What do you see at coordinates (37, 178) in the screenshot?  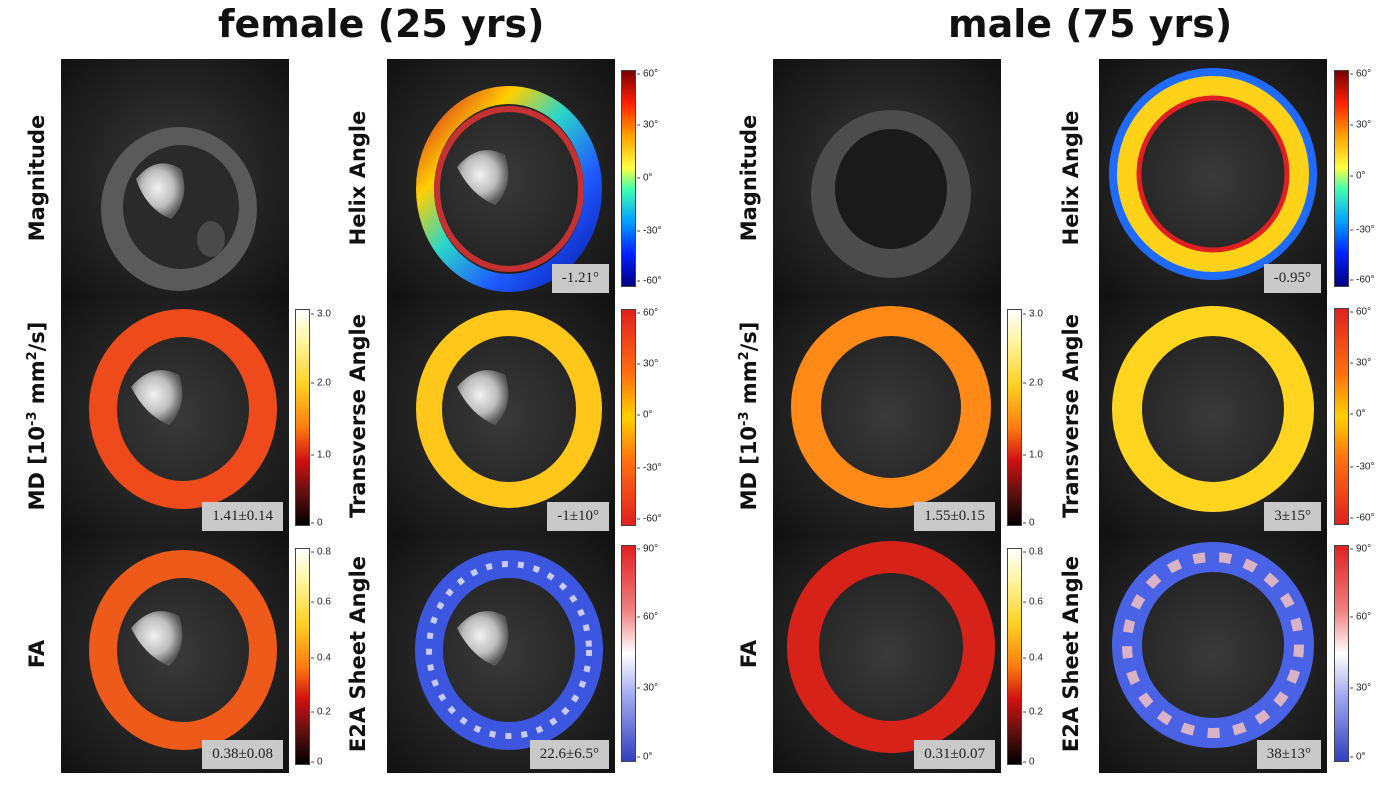 I see `label-magnitude-female: Magnitude` at bounding box center [37, 178].